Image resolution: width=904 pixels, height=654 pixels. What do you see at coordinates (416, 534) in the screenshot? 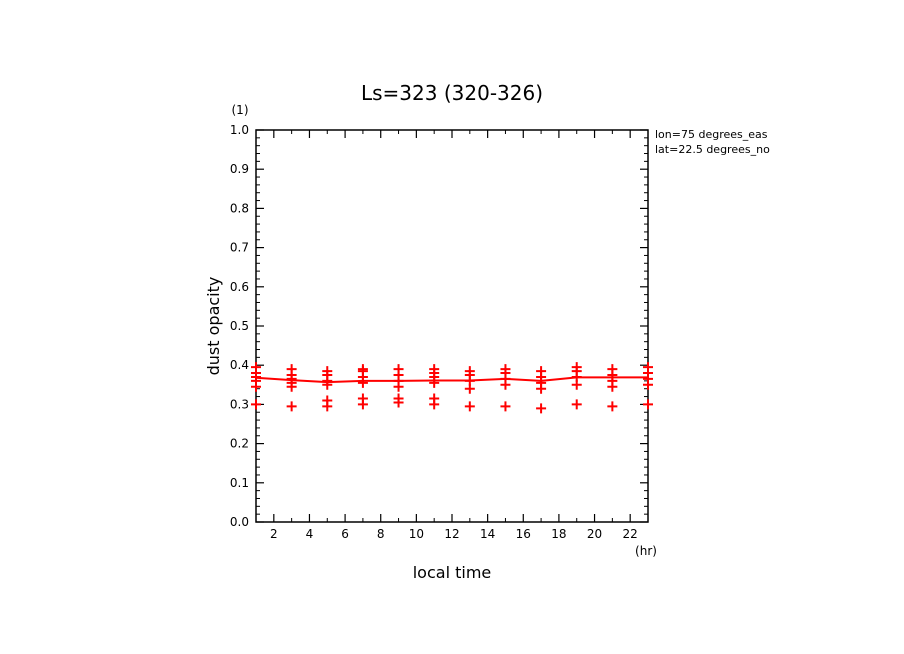
I see `x-tick-label: 10` at bounding box center [416, 534].